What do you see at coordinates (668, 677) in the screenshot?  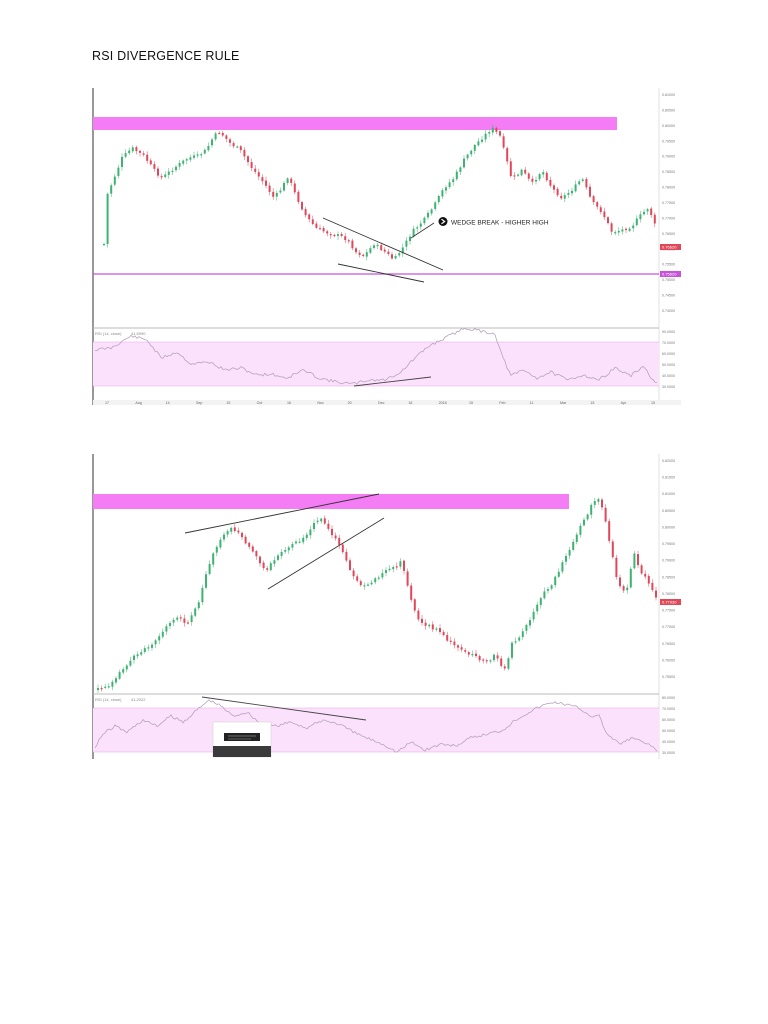 I see `axis-label: 0.75500` at bounding box center [668, 677].